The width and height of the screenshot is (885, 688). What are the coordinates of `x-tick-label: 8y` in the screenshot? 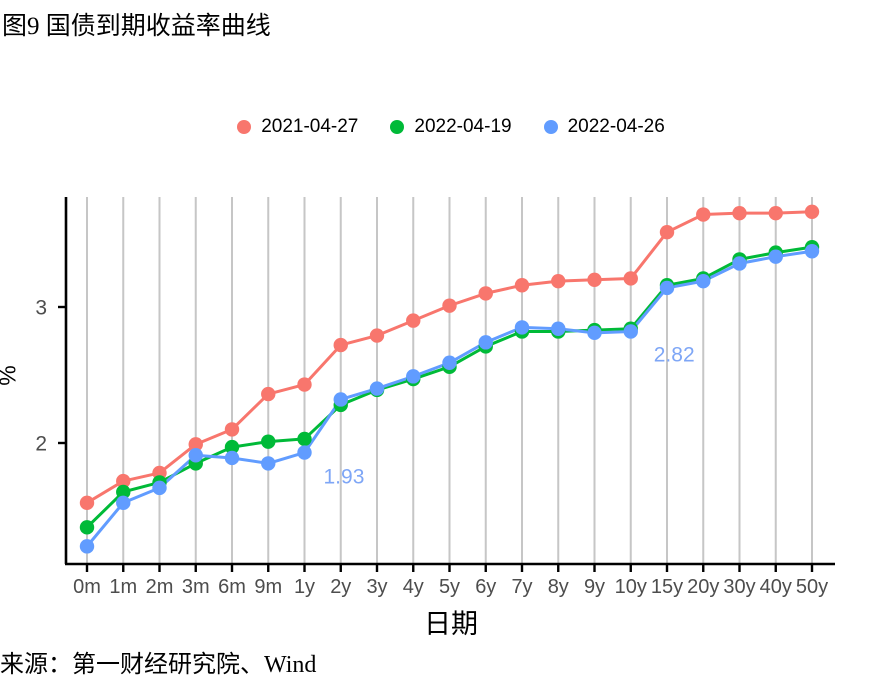 It's located at (558, 587).